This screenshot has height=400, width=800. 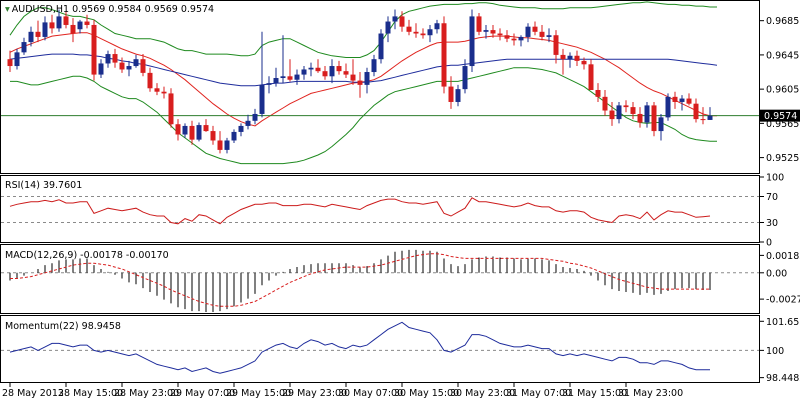 I want to click on rsi-line, so click(x=360, y=211).